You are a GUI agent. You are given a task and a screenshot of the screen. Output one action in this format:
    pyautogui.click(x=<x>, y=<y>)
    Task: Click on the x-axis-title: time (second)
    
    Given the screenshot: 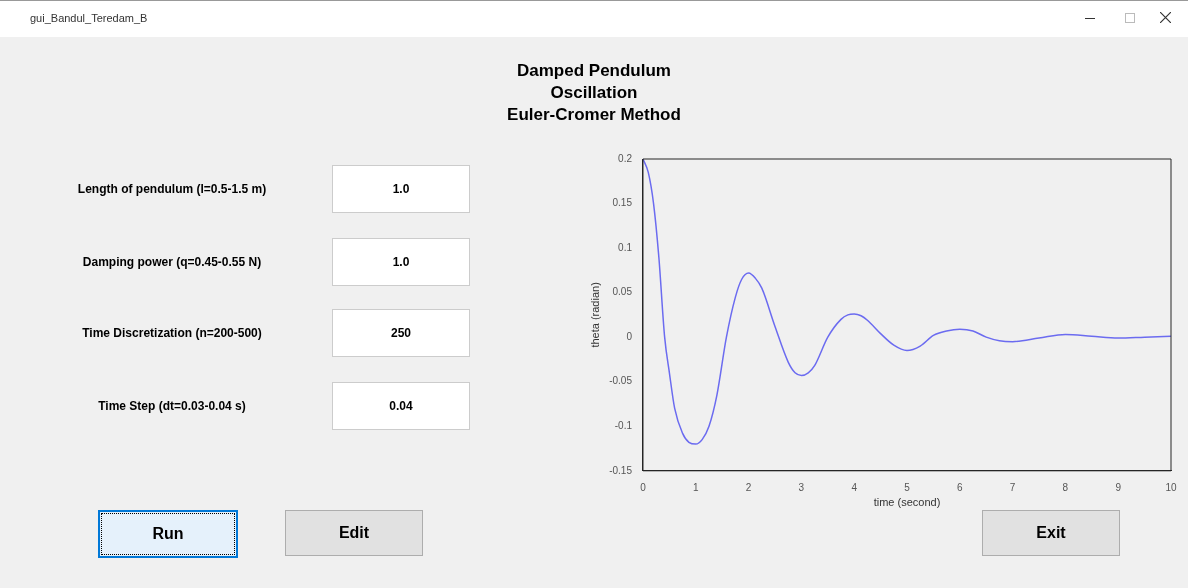 What is the action you would take?
    pyautogui.click(x=907, y=502)
    